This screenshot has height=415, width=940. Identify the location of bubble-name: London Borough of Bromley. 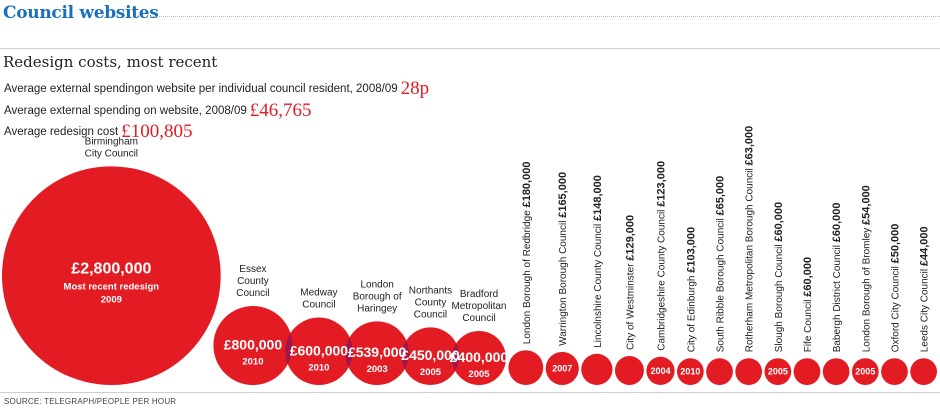
(866, 288).